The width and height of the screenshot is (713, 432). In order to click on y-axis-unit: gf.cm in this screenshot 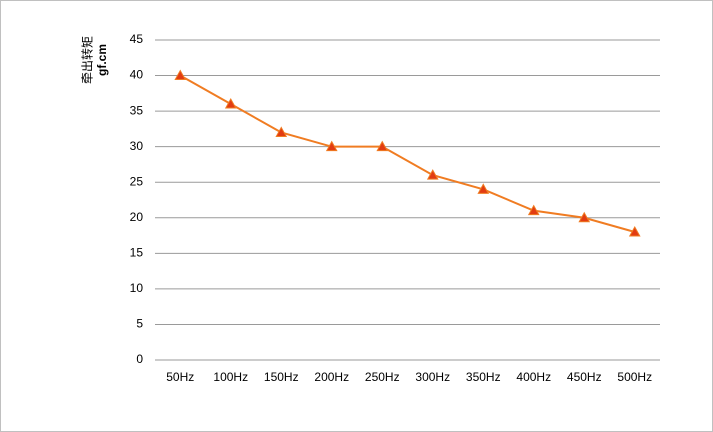, I will do `click(102, 60)`.